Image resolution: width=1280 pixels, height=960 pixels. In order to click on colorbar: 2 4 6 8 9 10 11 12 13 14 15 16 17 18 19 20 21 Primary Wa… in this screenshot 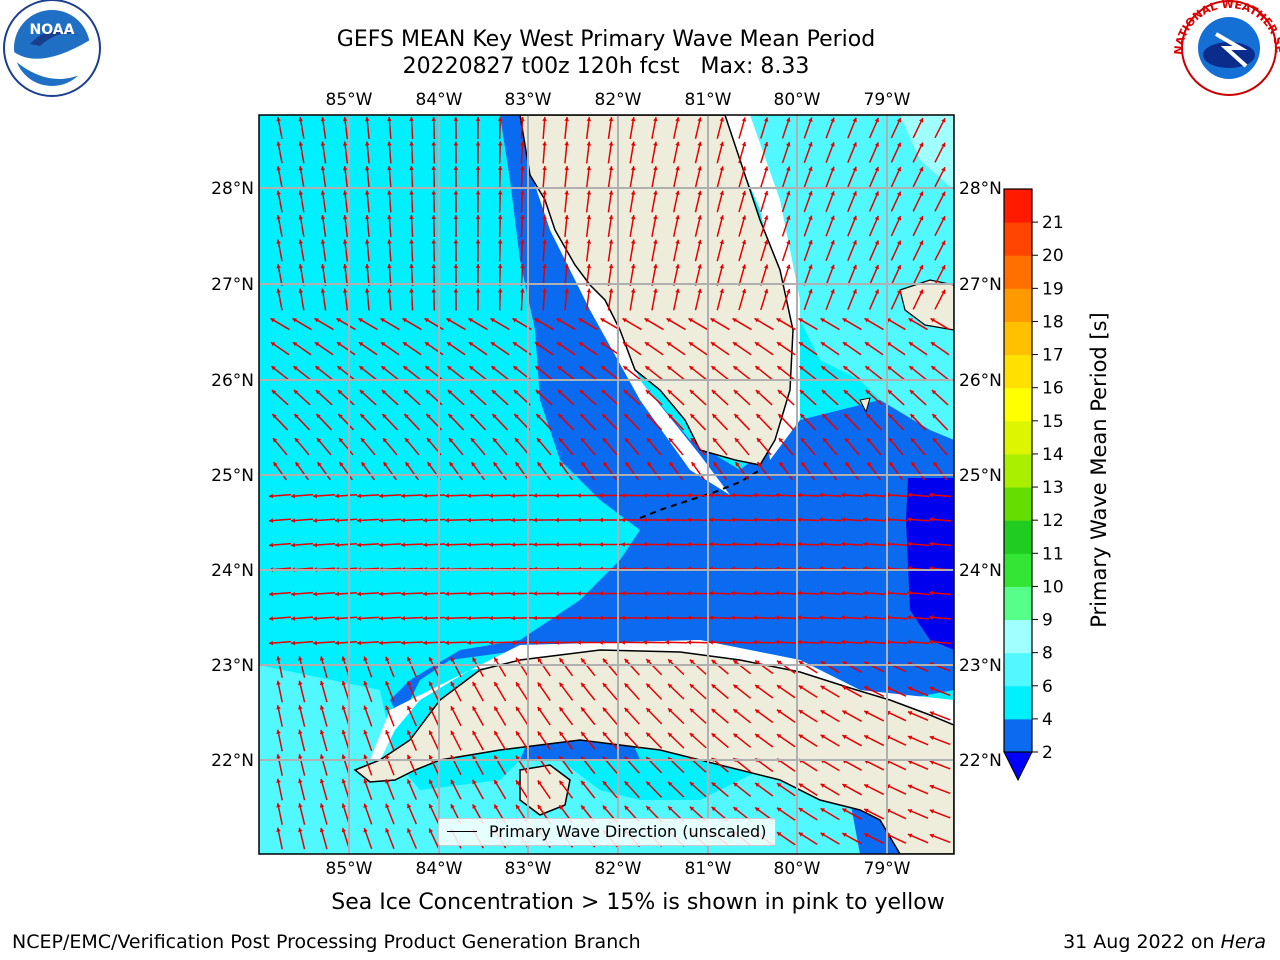, I will do `click(1057, 485)`.